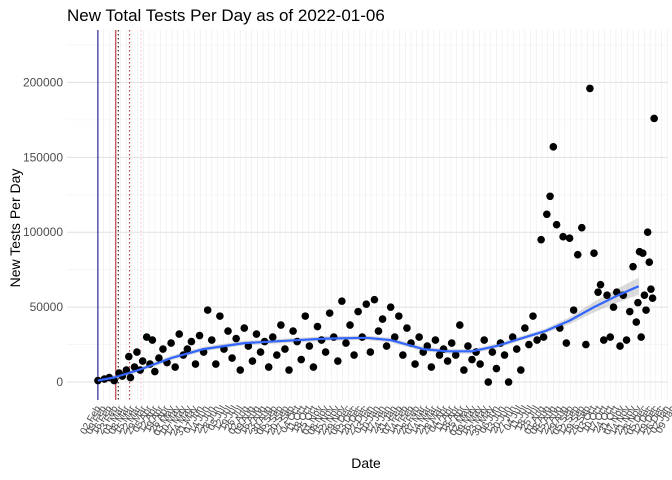 The height and width of the screenshot is (480, 672). I want to click on chart-title: New Total Tests Per Day as of 2022-01-06, so click(226, 15).